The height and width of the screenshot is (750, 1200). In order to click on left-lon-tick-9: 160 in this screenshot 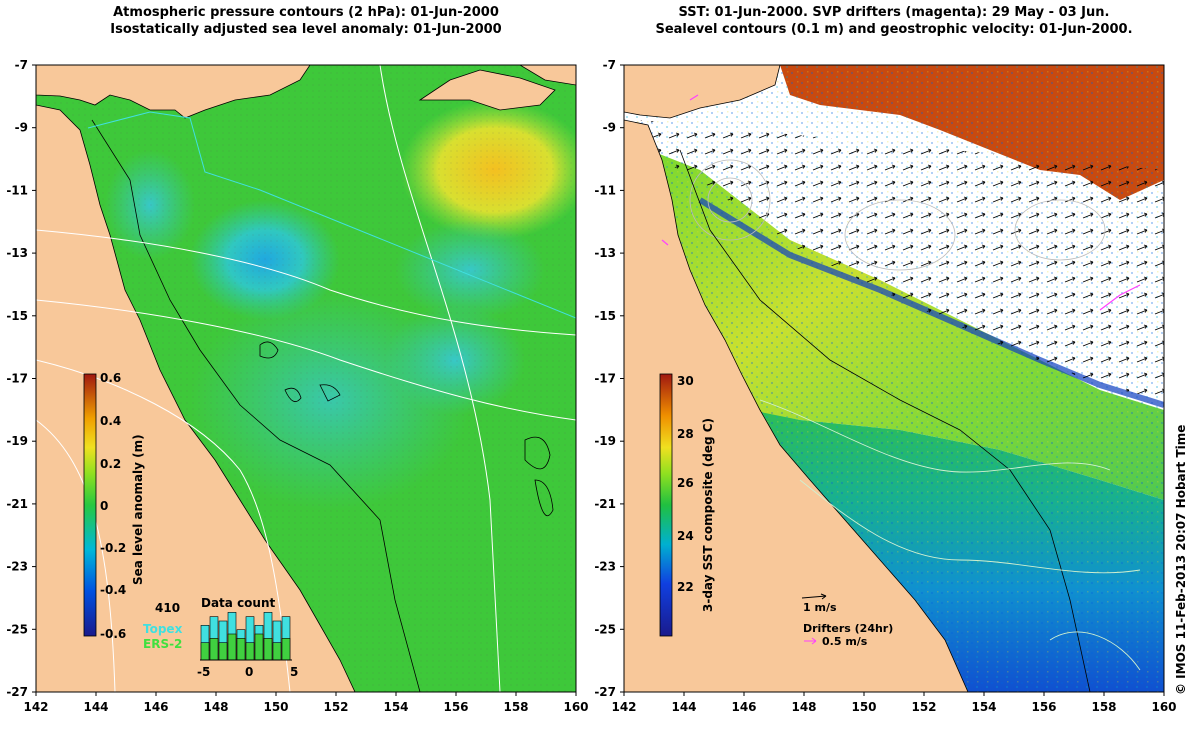, I will do `click(575, 707)`.